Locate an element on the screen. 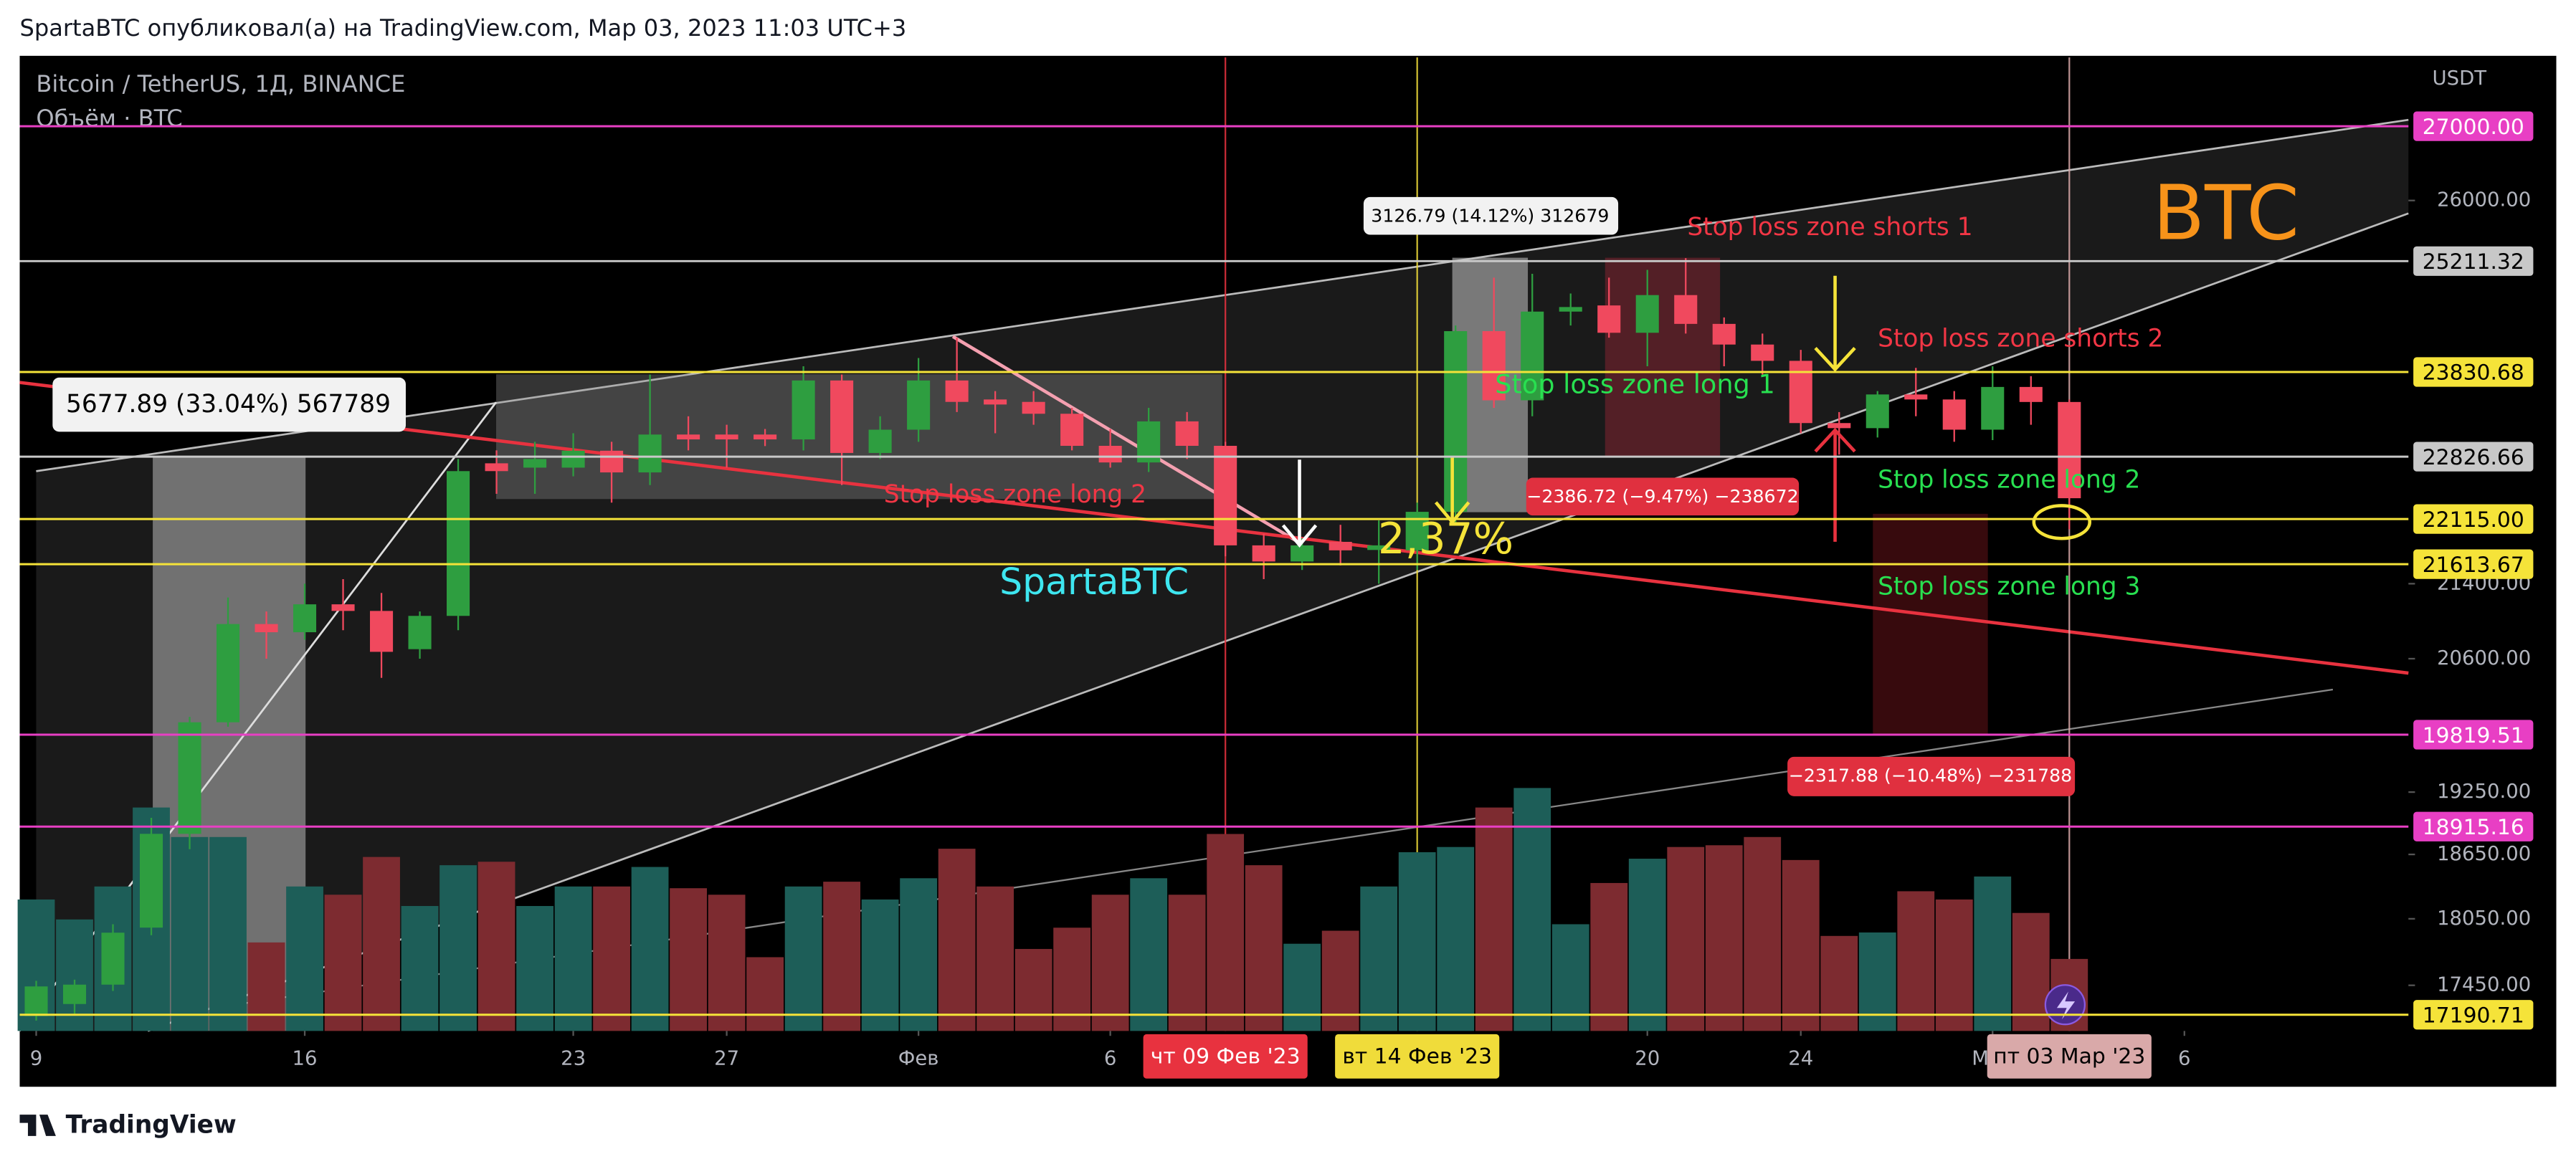  price-label: 25211.32 is located at coordinates (2474, 262).